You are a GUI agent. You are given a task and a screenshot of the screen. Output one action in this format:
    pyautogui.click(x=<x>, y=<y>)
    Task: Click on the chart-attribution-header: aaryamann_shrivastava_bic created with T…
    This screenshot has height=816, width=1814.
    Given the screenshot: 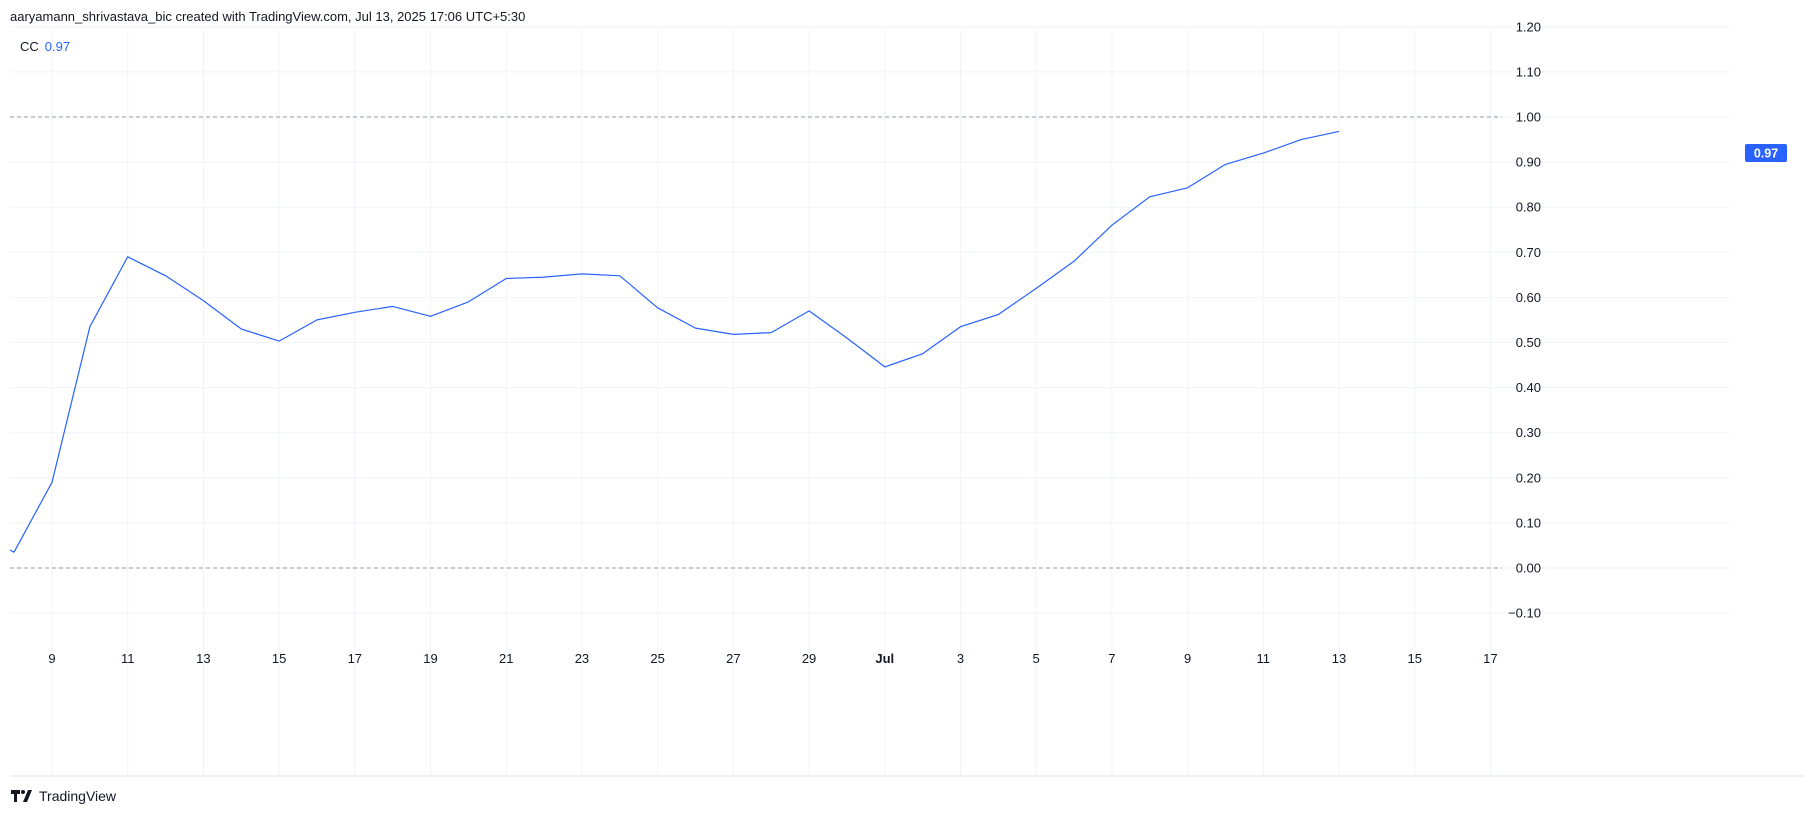 What is the action you would take?
    pyautogui.click(x=268, y=16)
    